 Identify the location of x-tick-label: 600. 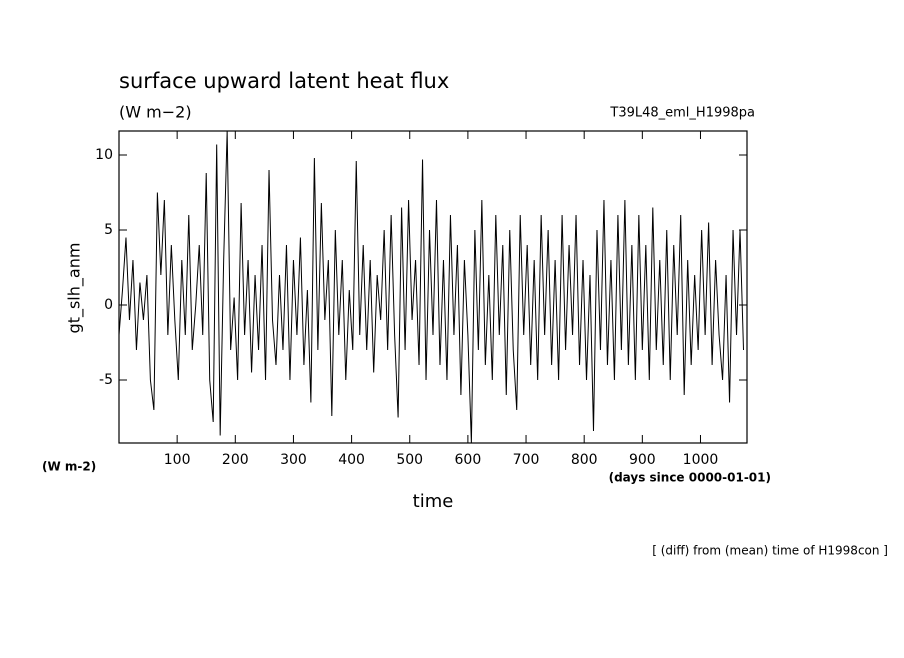
(468, 460).